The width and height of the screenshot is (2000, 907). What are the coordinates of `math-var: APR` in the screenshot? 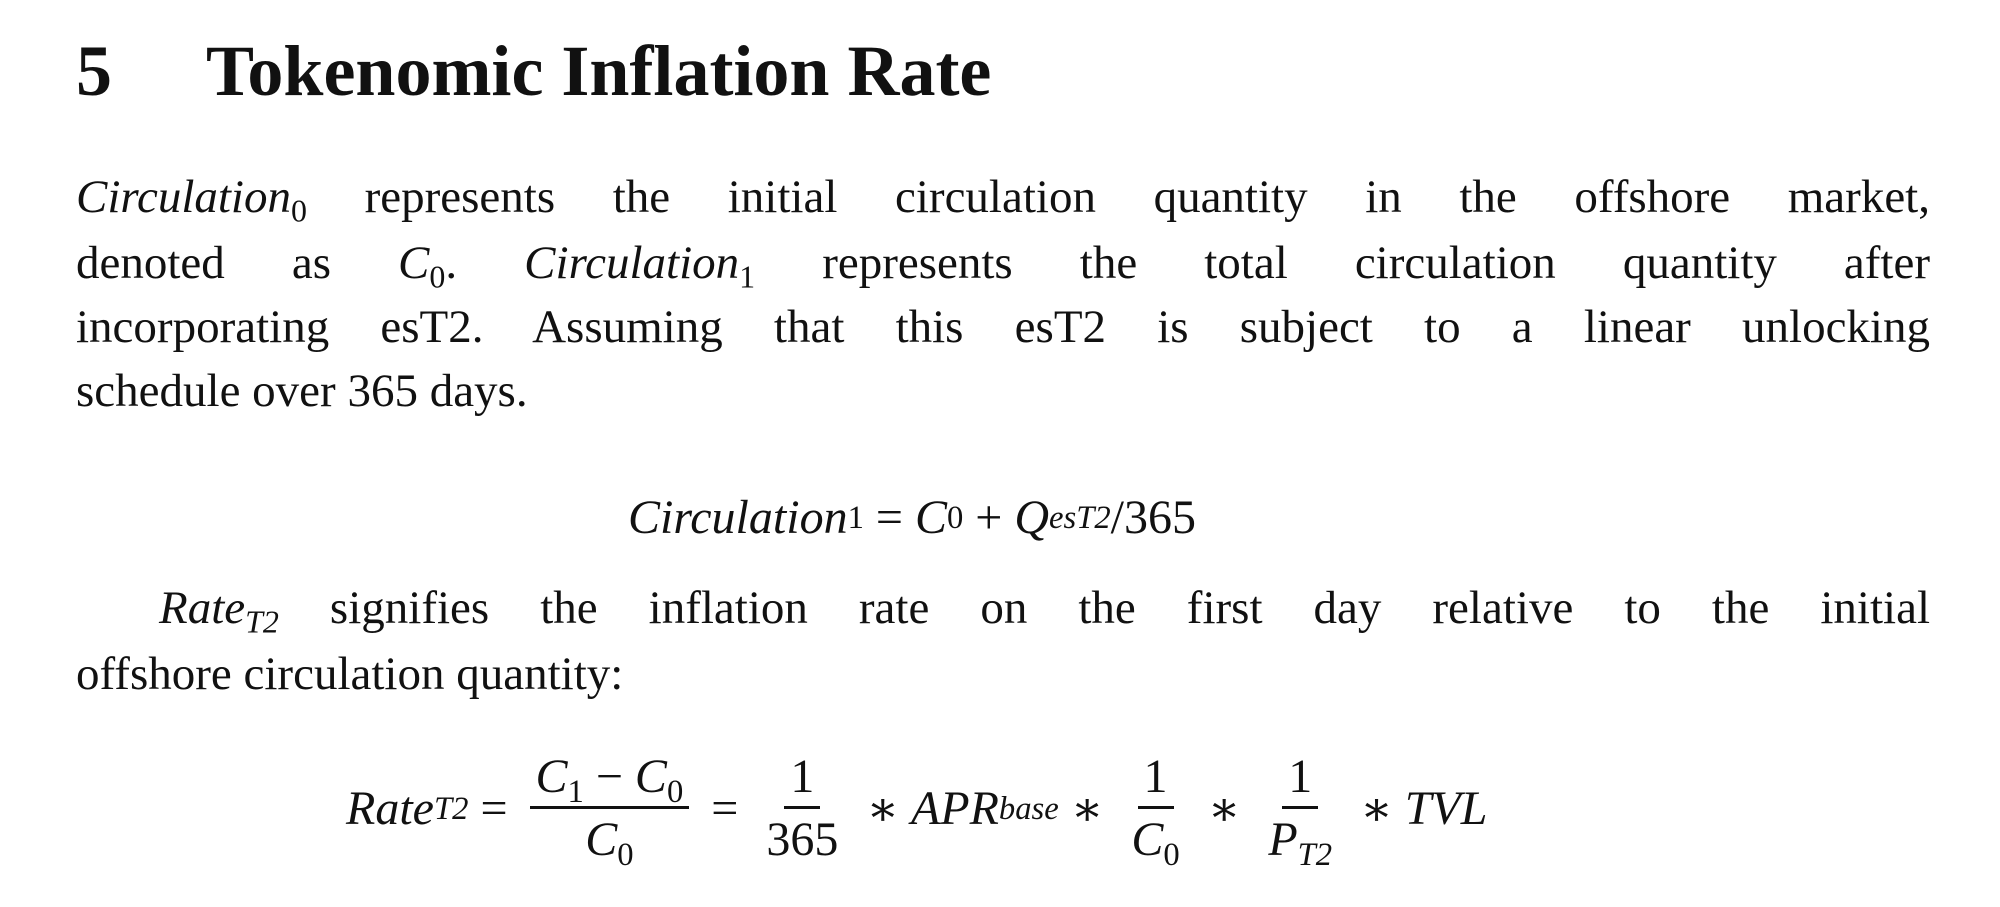 It's located at (954, 809).